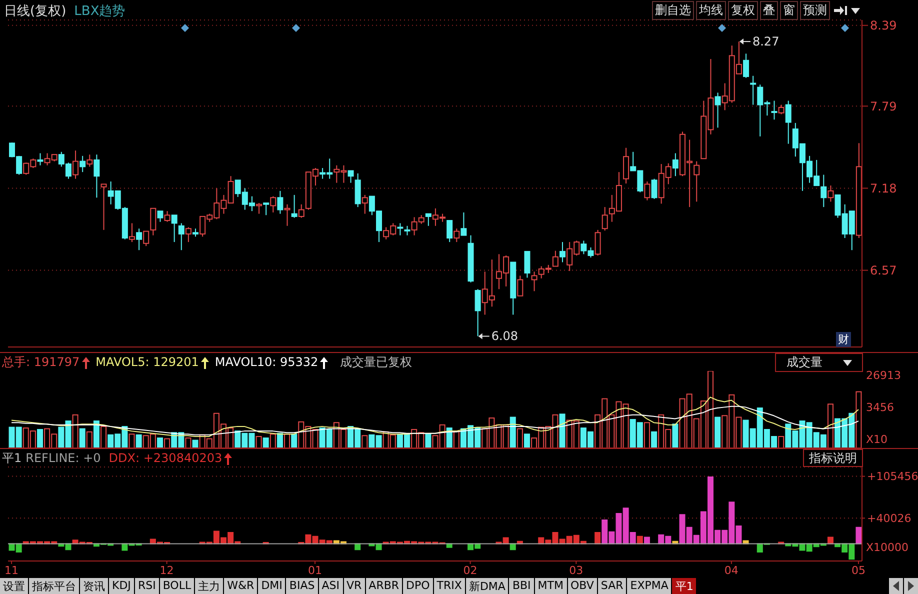 The width and height of the screenshot is (918, 594). What do you see at coordinates (504, 336) in the screenshot?
I see `annotation: 6.08` at bounding box center [504, 336].